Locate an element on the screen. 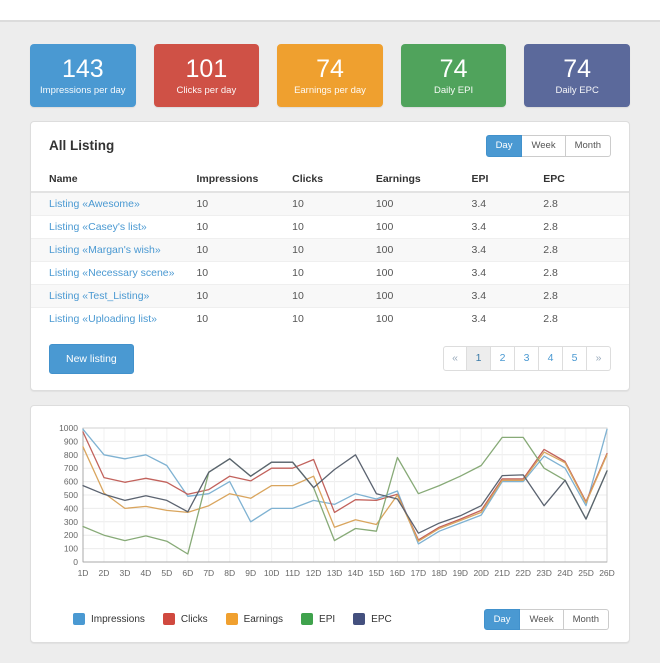 The width and height of the screenshot is (660, 663). table-row: Listing «Test_Listing» 10 10 100 3.4 2.8 is located at coordinates (330, 295).